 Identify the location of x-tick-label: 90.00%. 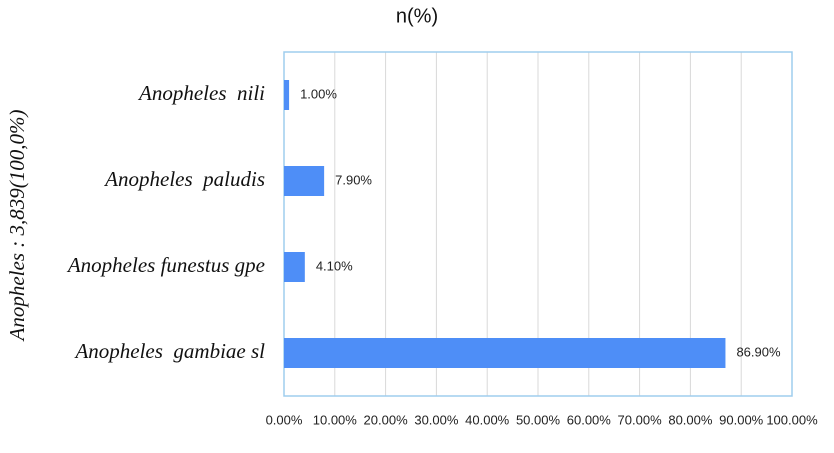
(741, 419).